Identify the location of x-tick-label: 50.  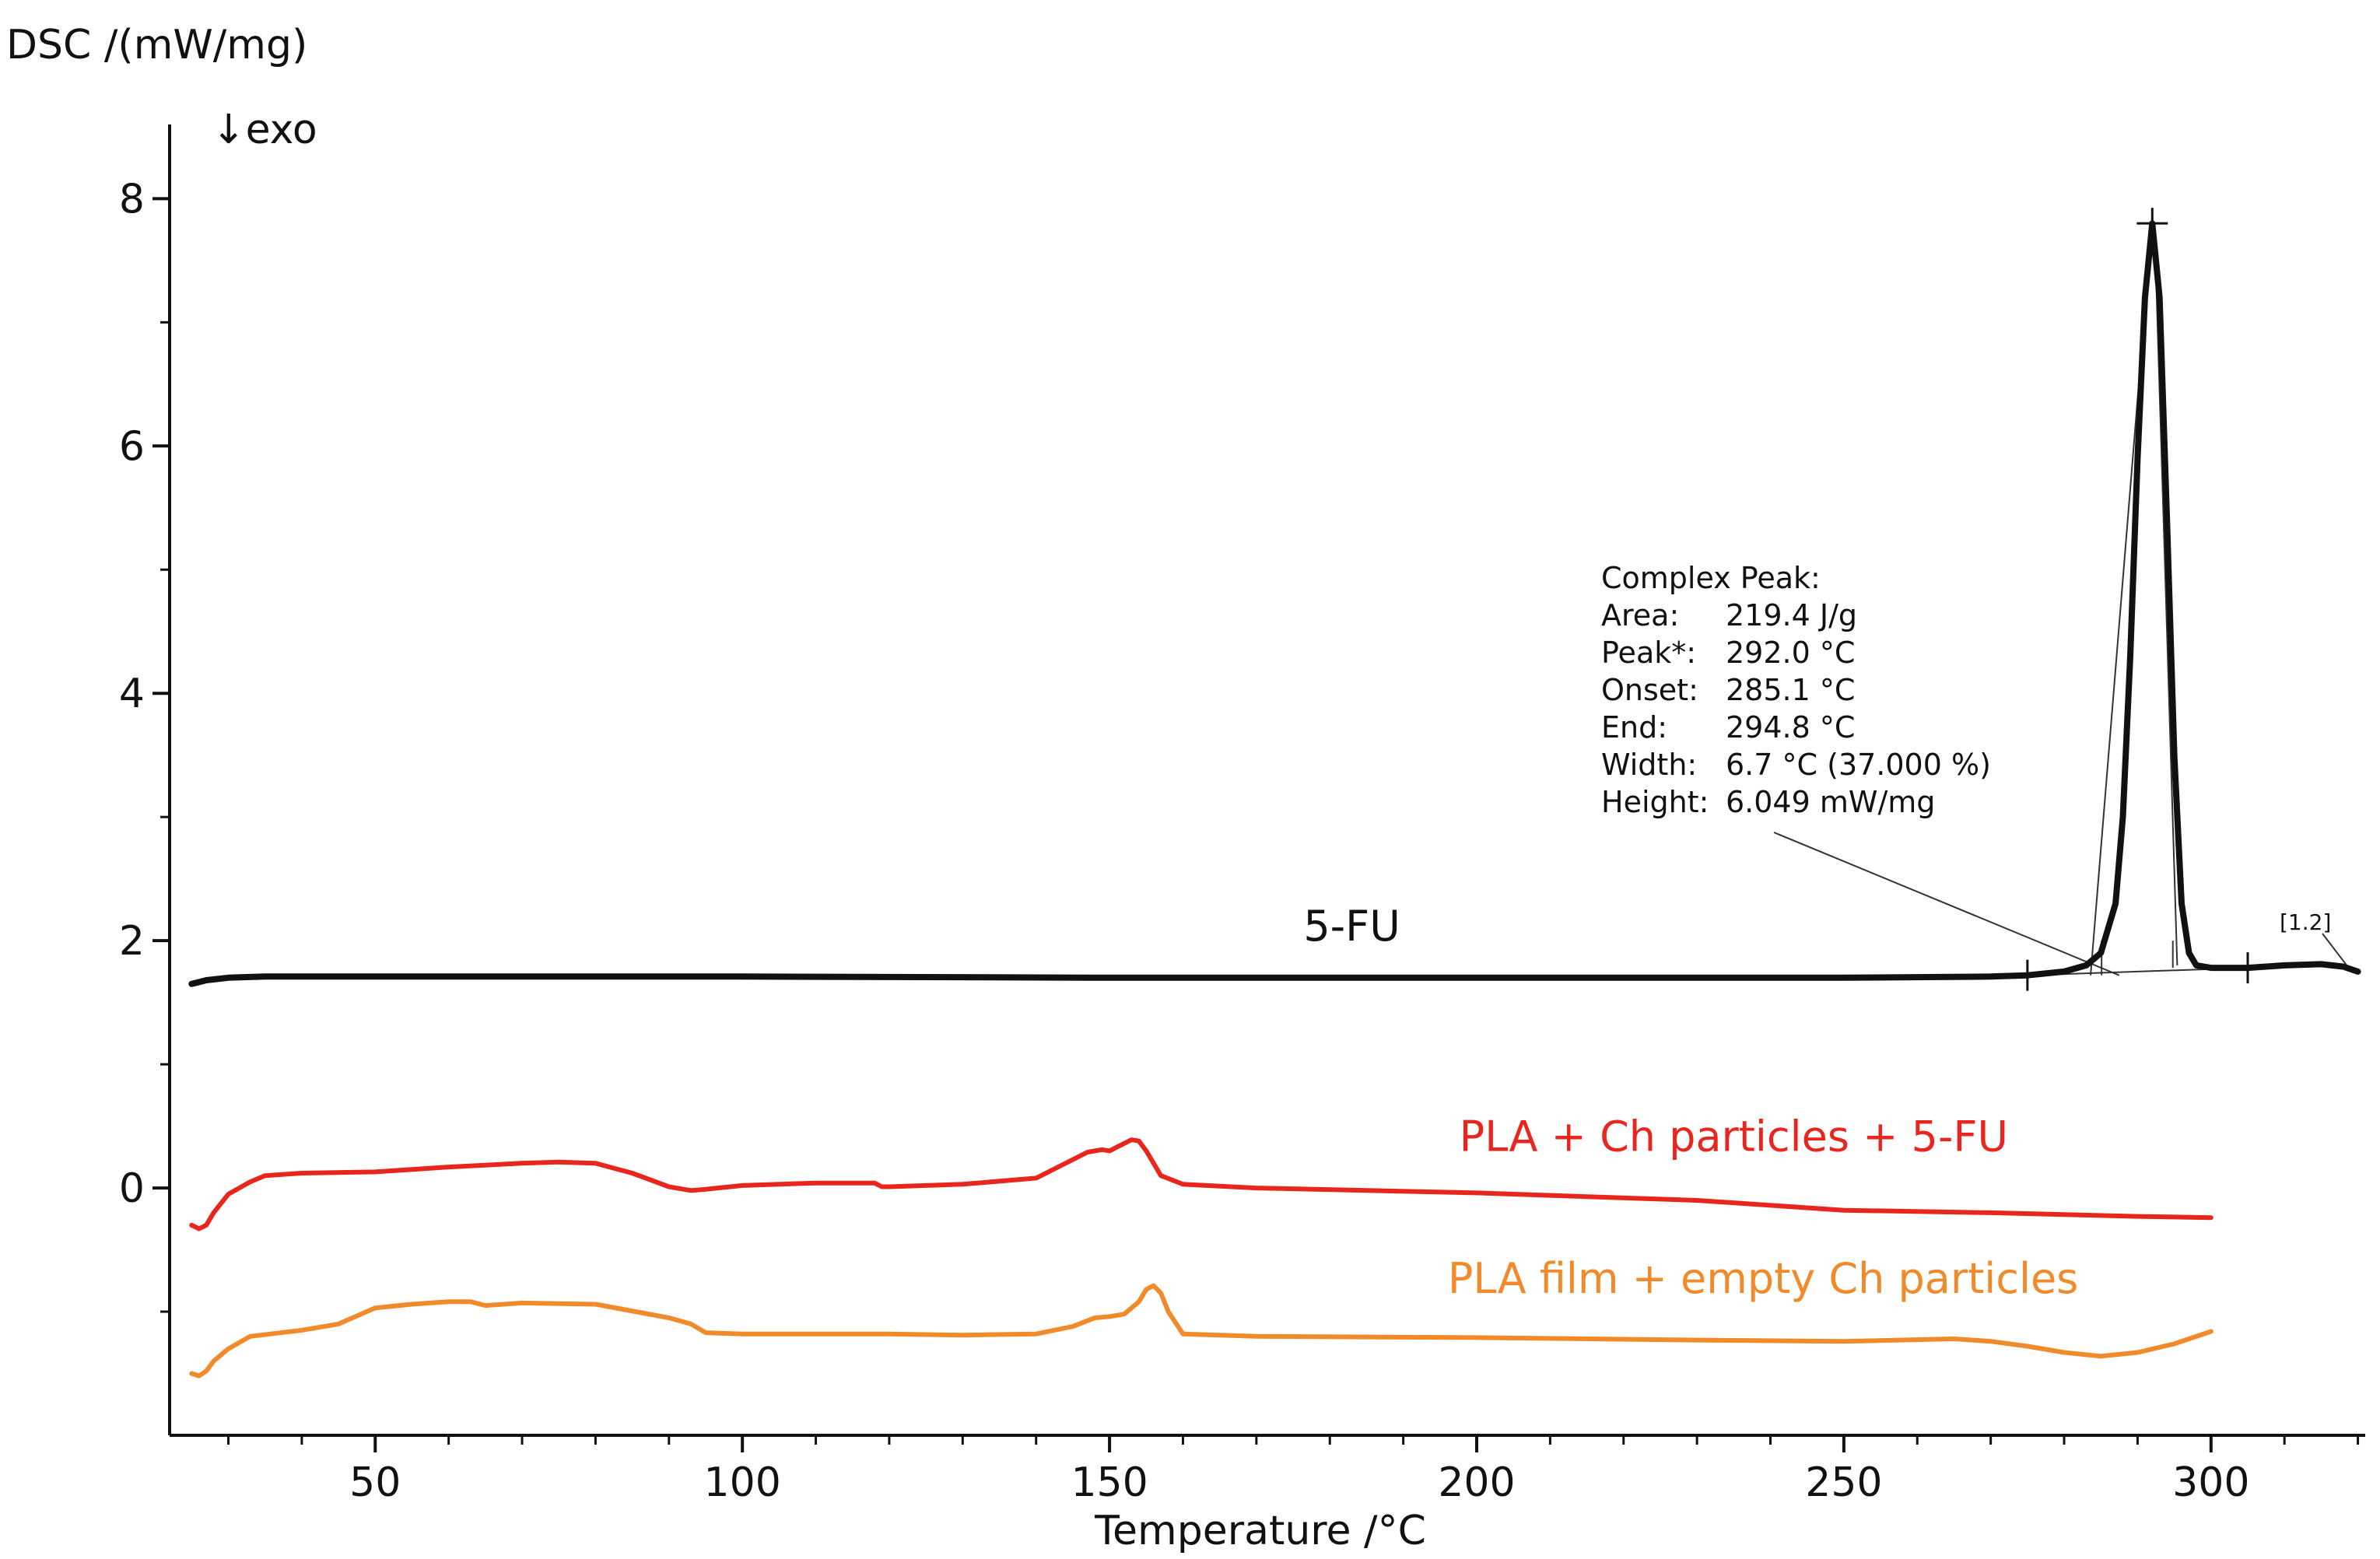
(375, 1482).